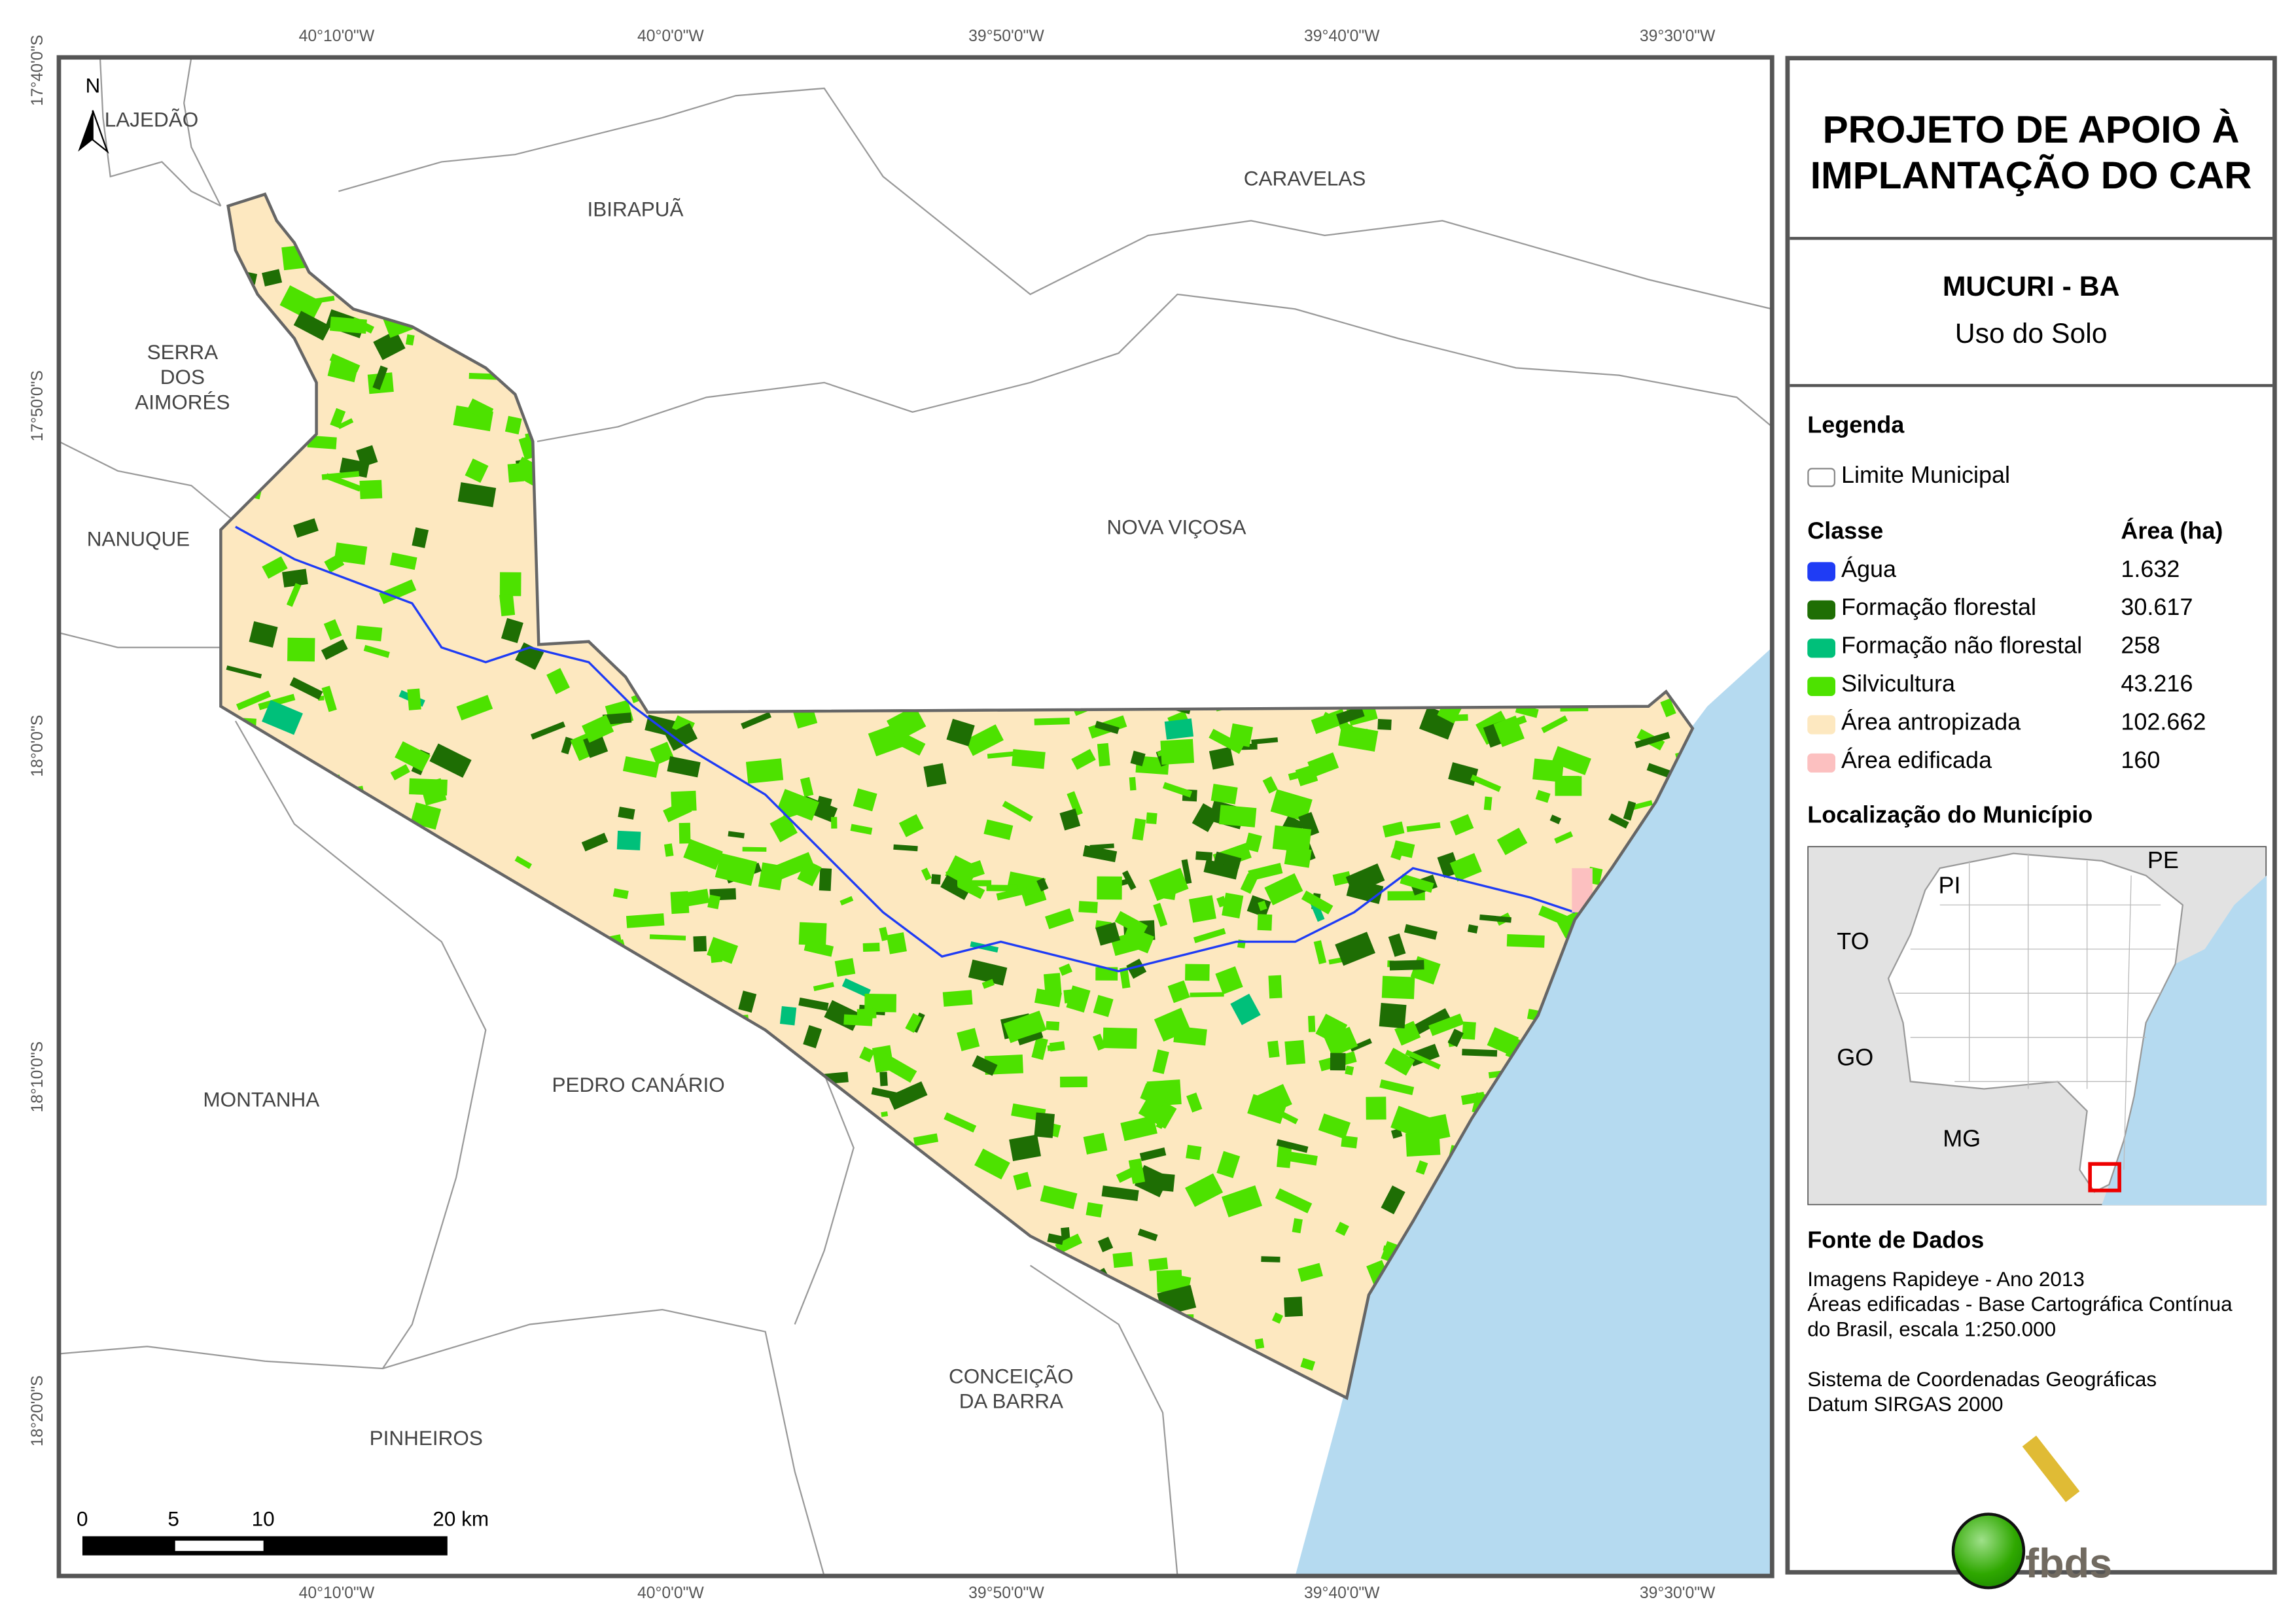  I want to click on crs-line: Datum SIRGAS 2000, so click(1906, 1403).